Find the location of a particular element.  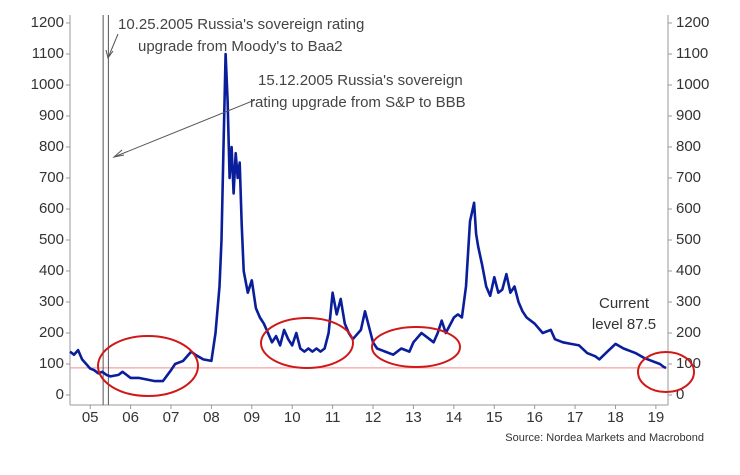

y2-tick-label: 300 is located at coordinates (688, 301).